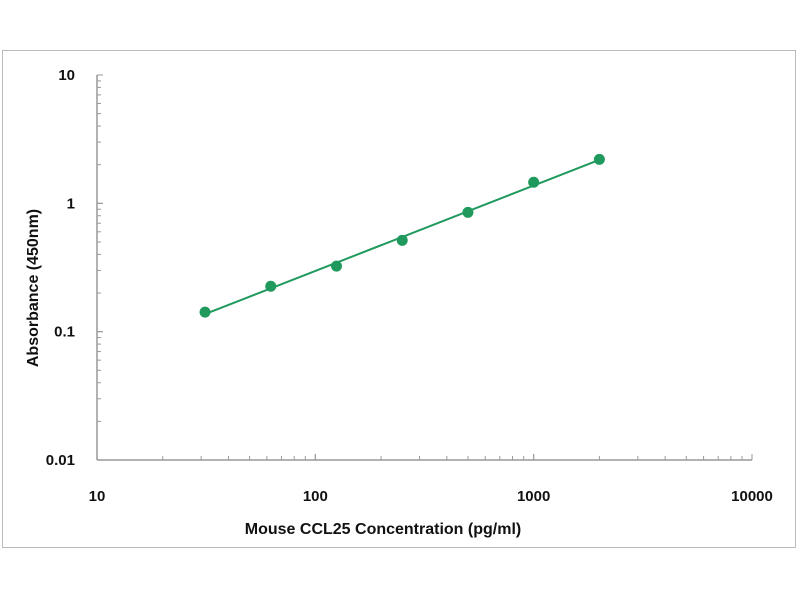 The width and height of the screenshot is (800, 600). What do you see at coordinates (64, 332) in the screenshot?
I see `y-tick-label: 0.1` at bounding box center [64, 332].